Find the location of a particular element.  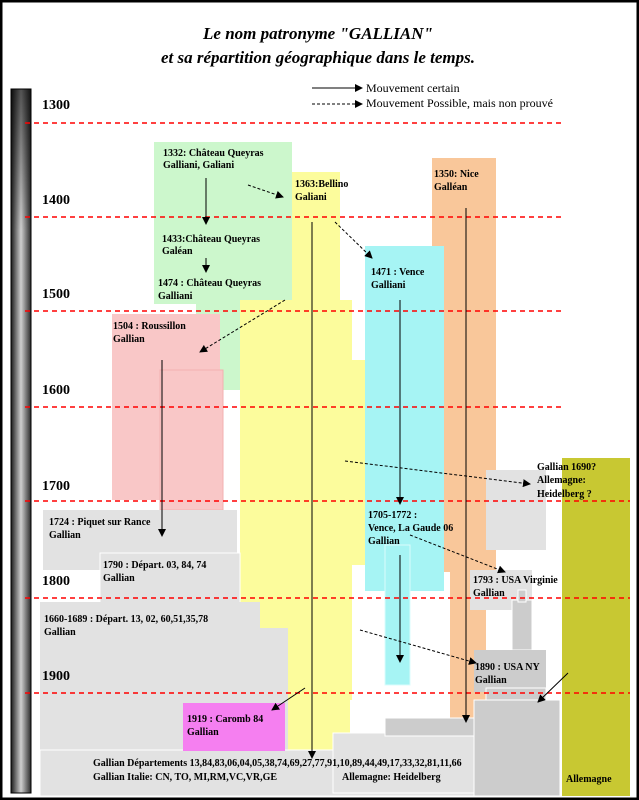

label-allemagne1690-line2: Allemagne: is located at coordinates (561, 480).